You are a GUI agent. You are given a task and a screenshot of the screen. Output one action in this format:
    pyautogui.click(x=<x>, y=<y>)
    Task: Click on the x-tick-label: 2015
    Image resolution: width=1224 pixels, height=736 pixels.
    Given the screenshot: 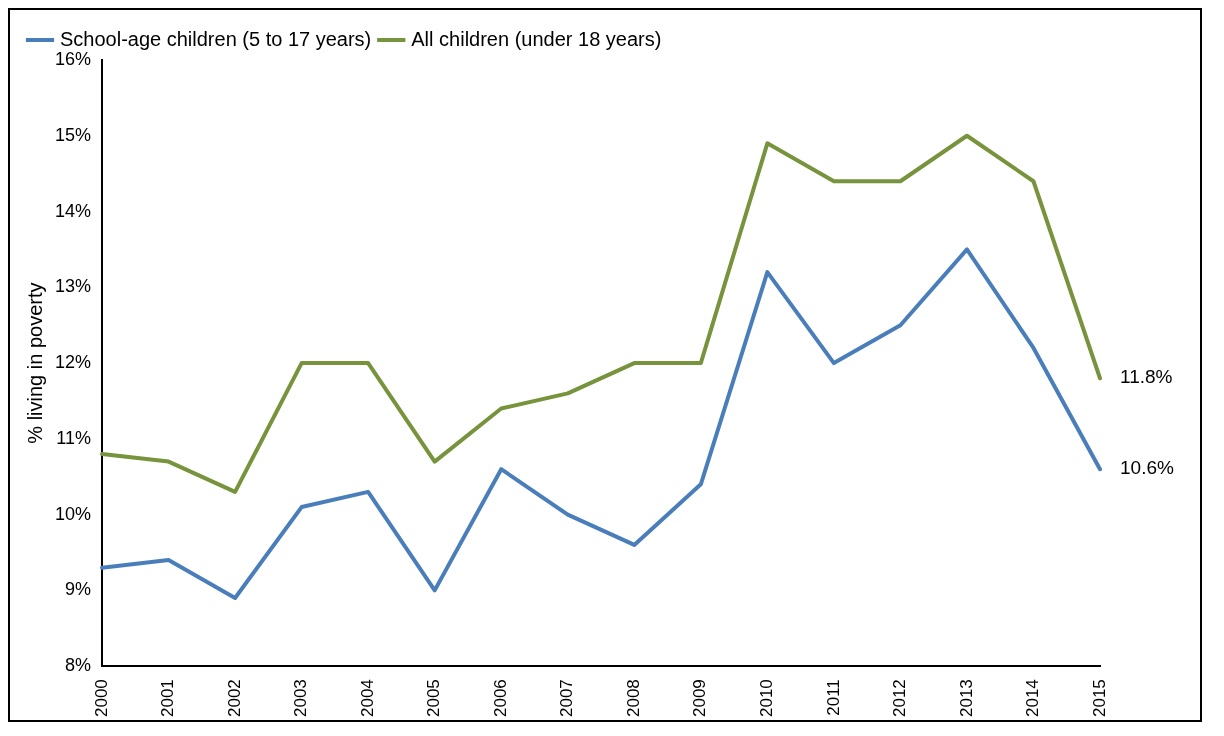 What is the action you would take?
    pyautogui.click(x=1099, y=698)
    